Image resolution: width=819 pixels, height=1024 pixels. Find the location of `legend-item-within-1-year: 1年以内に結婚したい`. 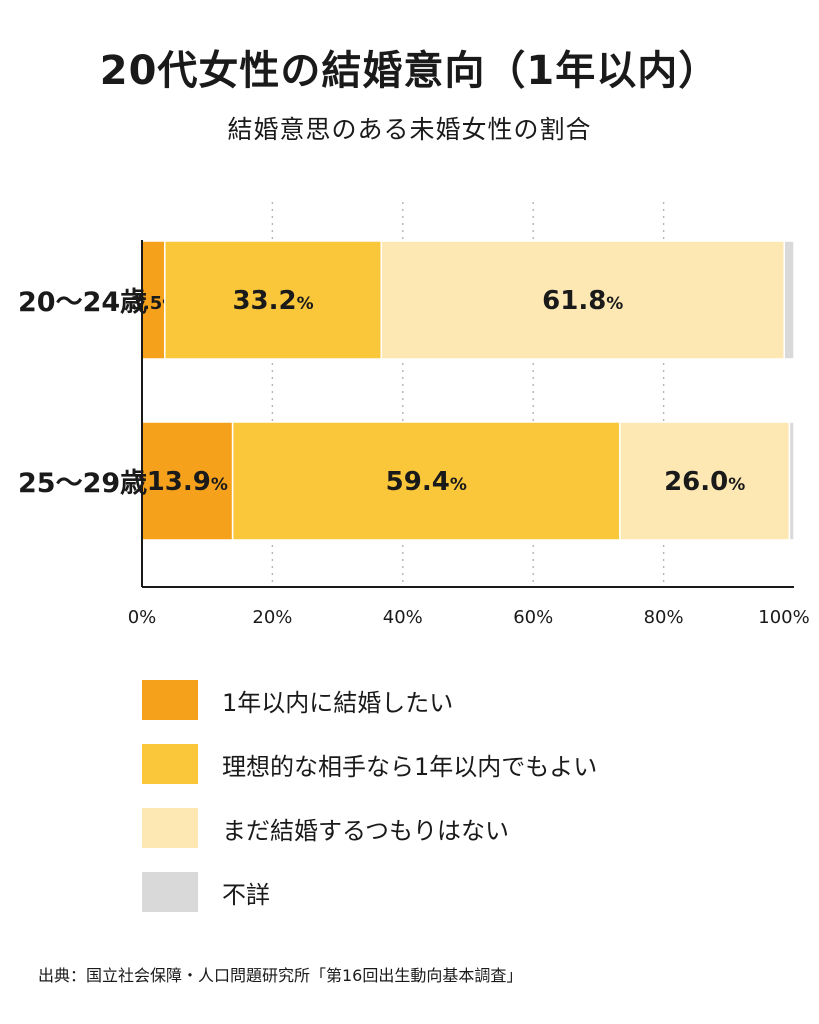

legend-item-within-1-year: 1年以内に結婚したい is located at coordinates (369, 700).